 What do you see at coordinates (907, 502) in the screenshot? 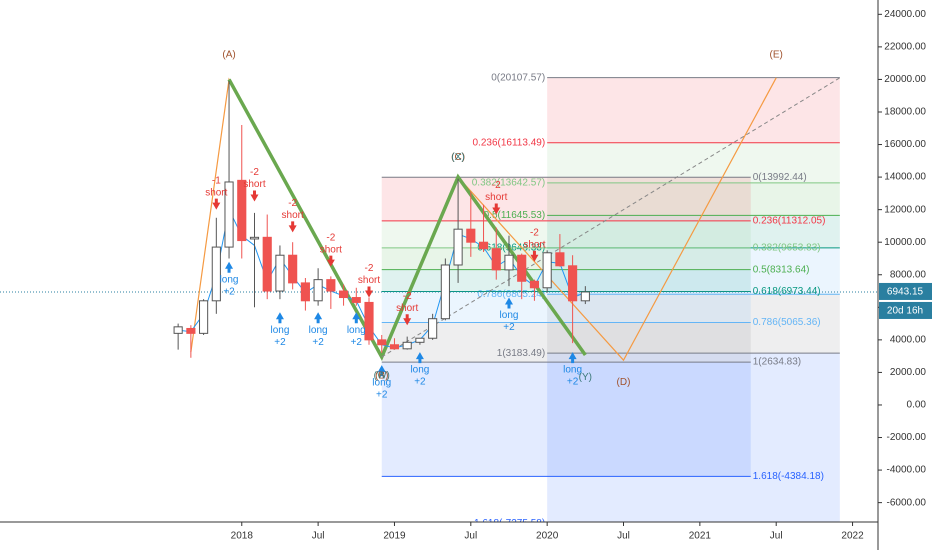
I see `y-tick-label: -6000.00` at bounding box center [907, 502].